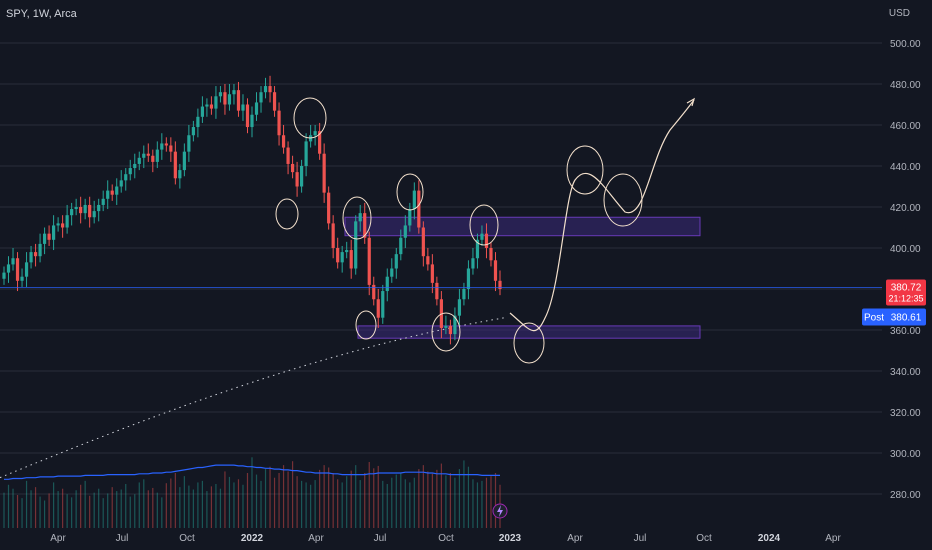 The width and height of the screenshot is (932, 550). What do you see at coordinates (905, 85) in the screenshot?
I see `y-tick-label: 480.00` at bounding box center [905, 85].